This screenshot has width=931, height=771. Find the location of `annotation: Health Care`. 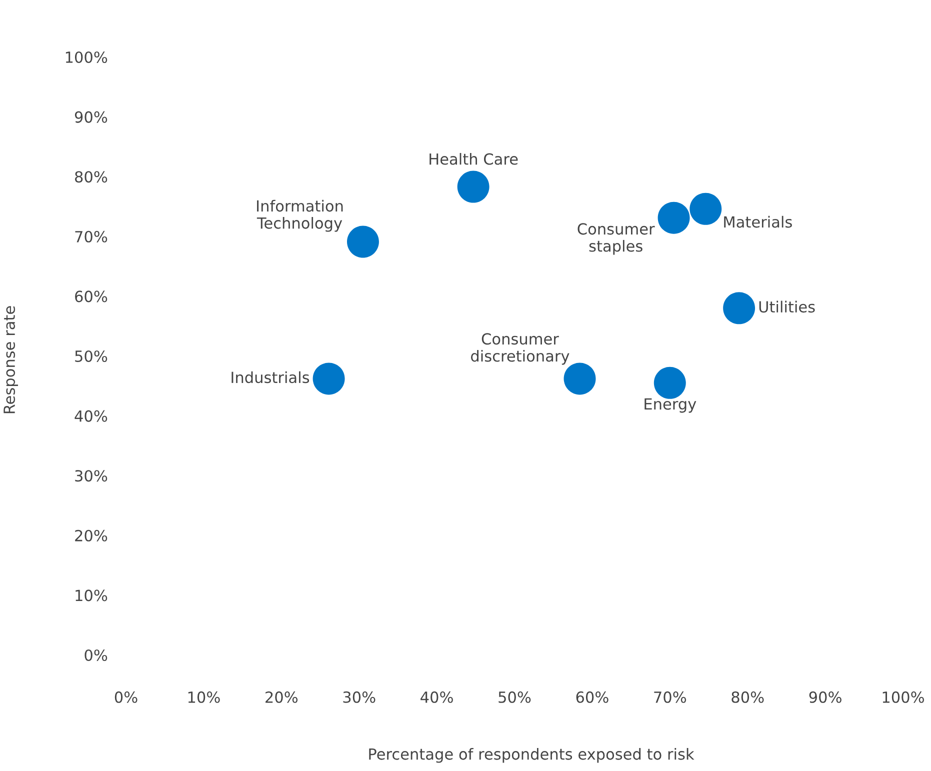

annotation: Health Care is located at coordinates (474, 158).